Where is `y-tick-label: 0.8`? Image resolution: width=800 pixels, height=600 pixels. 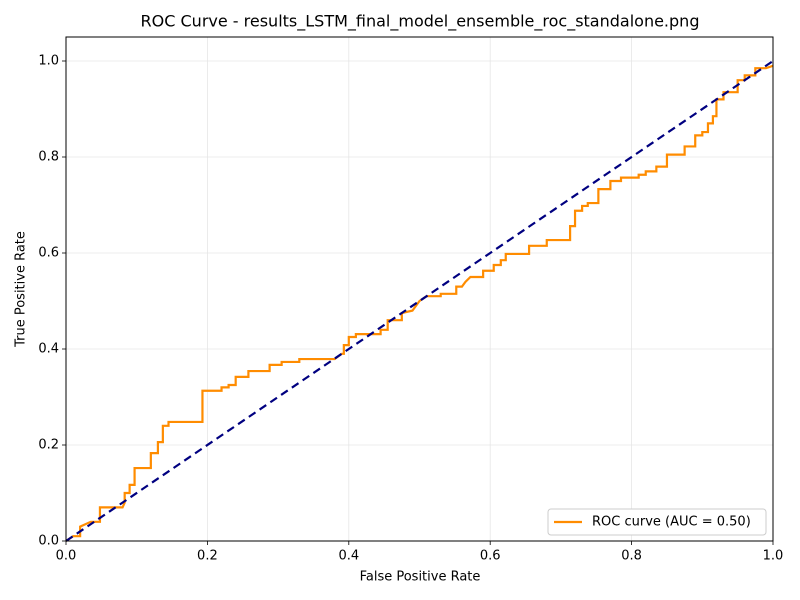 y-tick-label: 0.8 is located at coordinates (48, 157).